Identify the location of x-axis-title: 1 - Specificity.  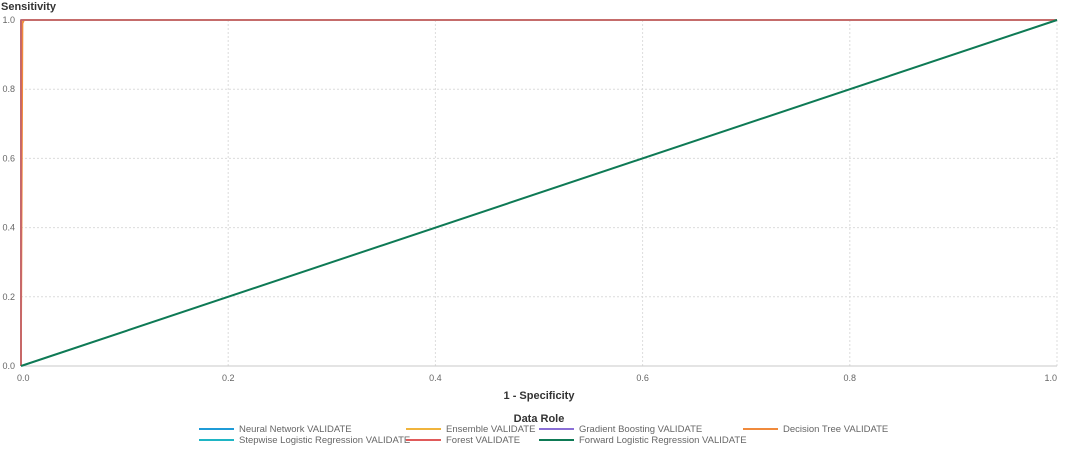
(540, 396).